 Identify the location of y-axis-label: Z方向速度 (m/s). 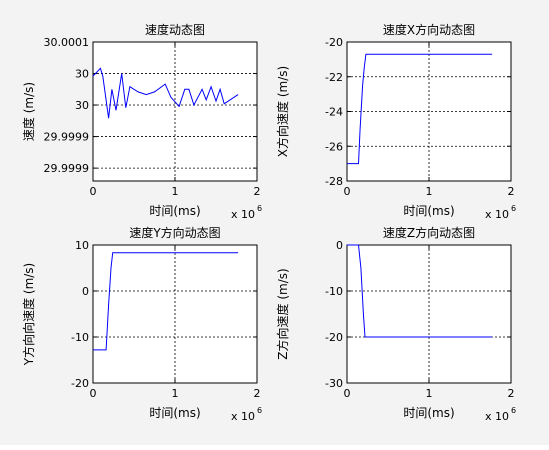
(282, 313).